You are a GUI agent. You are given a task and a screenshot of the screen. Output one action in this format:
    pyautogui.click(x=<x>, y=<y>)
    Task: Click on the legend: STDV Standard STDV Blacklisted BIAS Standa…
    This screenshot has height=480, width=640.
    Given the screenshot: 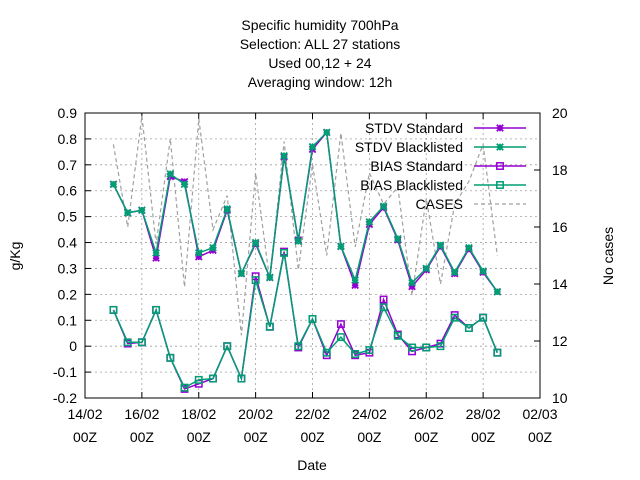 What is the action you would take?
    pyautogui.click(x=440, y=166)
    